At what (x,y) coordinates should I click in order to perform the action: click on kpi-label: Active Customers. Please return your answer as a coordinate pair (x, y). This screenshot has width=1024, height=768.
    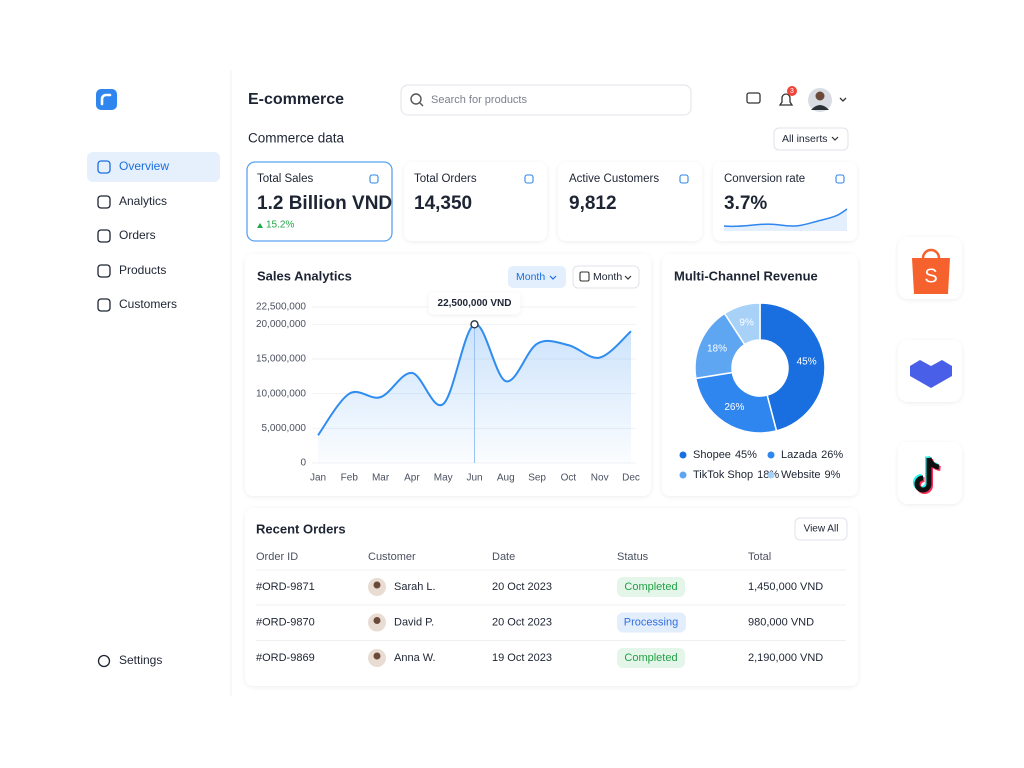
    Looking at the image, I should click on (614, 179).